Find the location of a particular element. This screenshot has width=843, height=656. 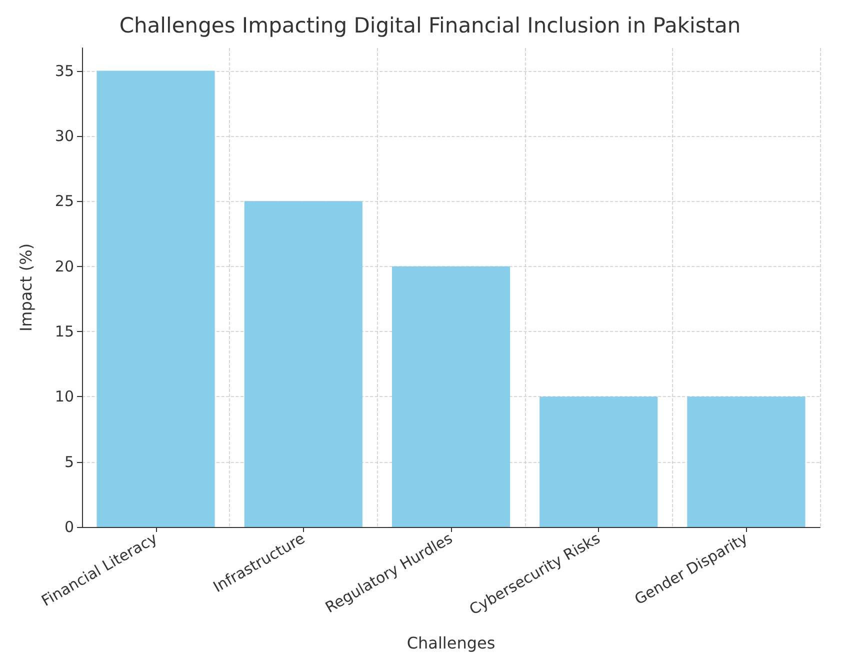

y-tick-label: 5 is located at coordinates (69, 461).